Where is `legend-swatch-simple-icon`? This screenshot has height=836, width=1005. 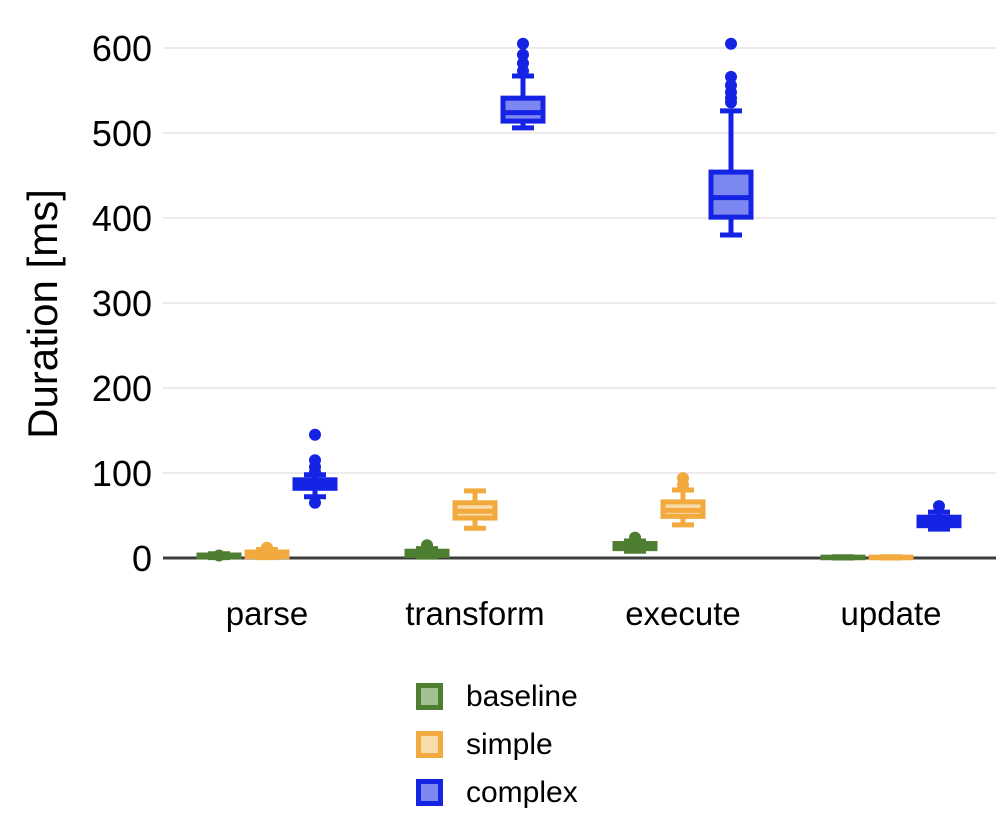
legend-swatch-simple-icon is located at coordinates (429, 744).